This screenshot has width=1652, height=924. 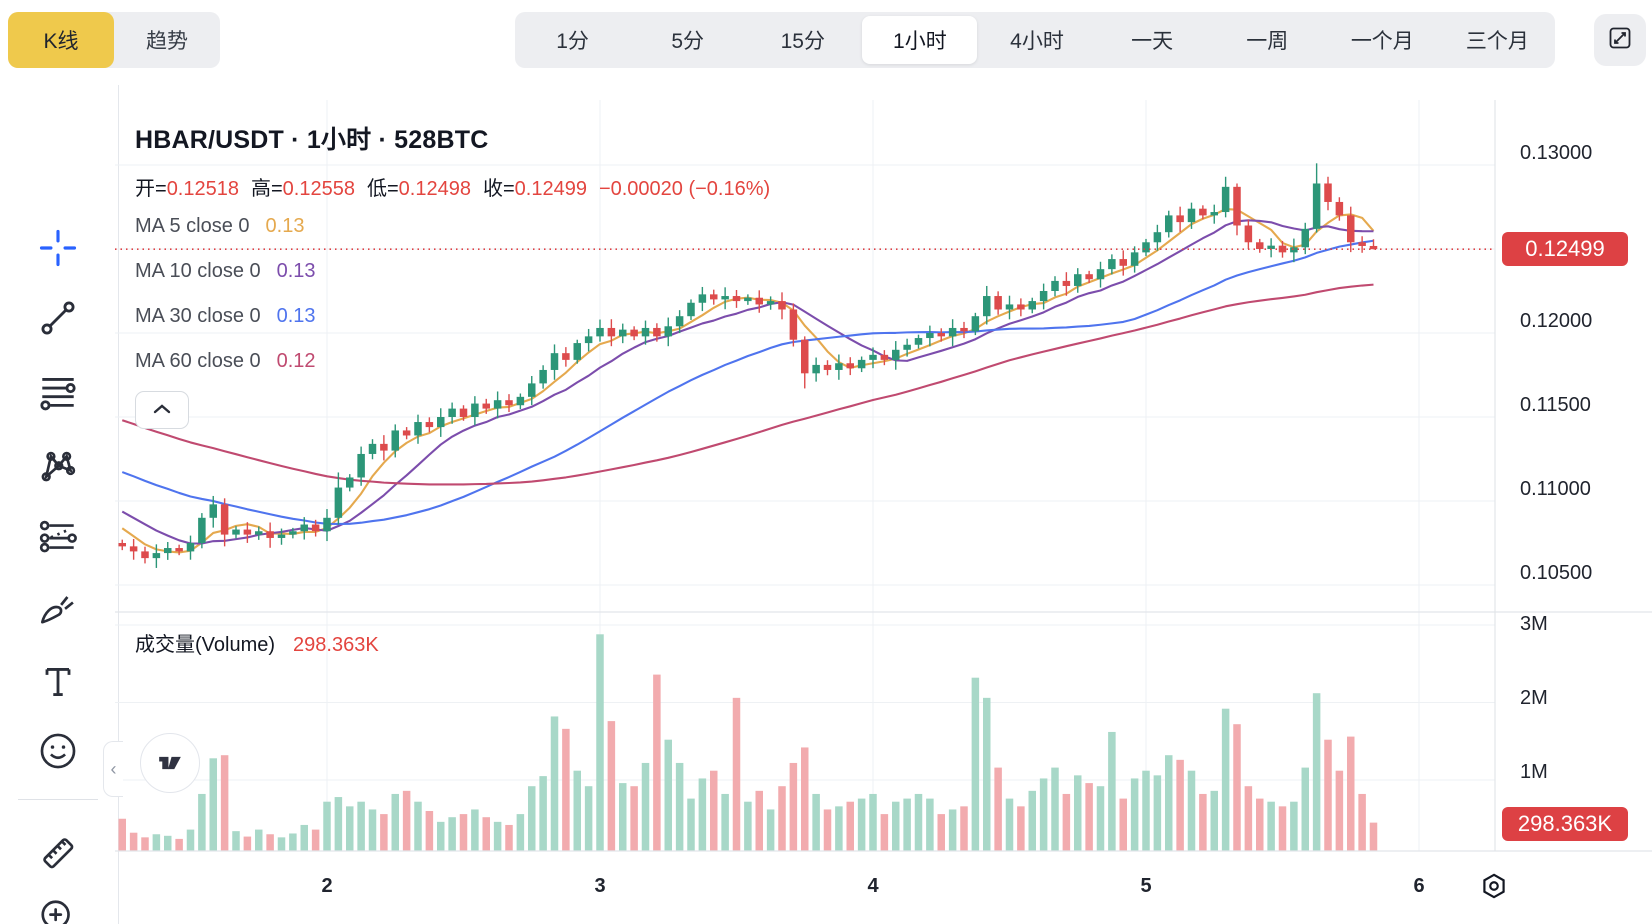 I want to click on chart-type-toggle: K线 趋势, so click(x=114, y=40).